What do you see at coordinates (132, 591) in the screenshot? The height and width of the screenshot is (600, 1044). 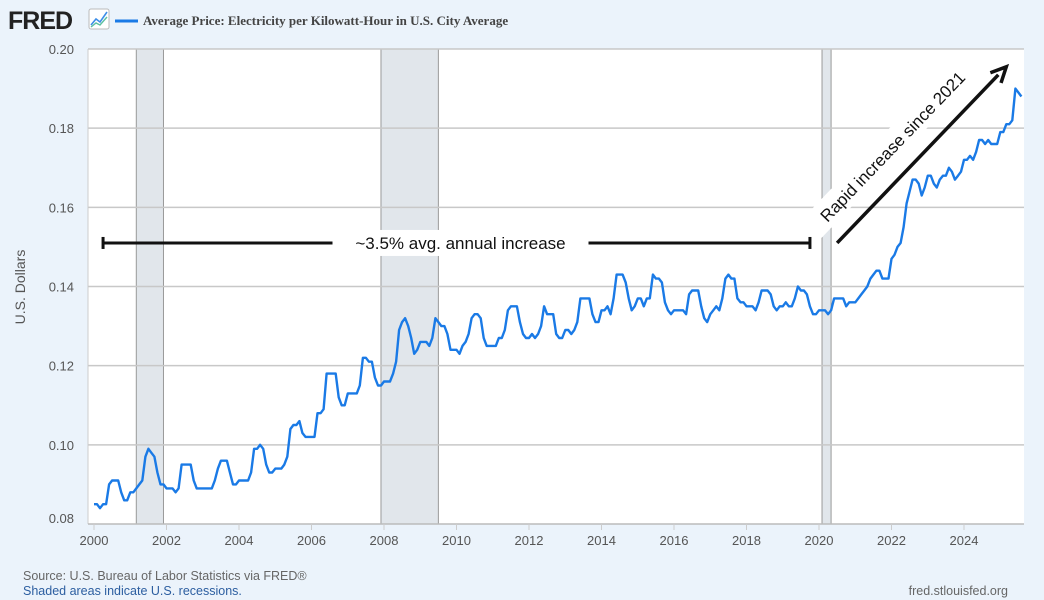 I see `recession-note: Shaded areas indicate U.S. recessions.` at bounding box center [132, 591].